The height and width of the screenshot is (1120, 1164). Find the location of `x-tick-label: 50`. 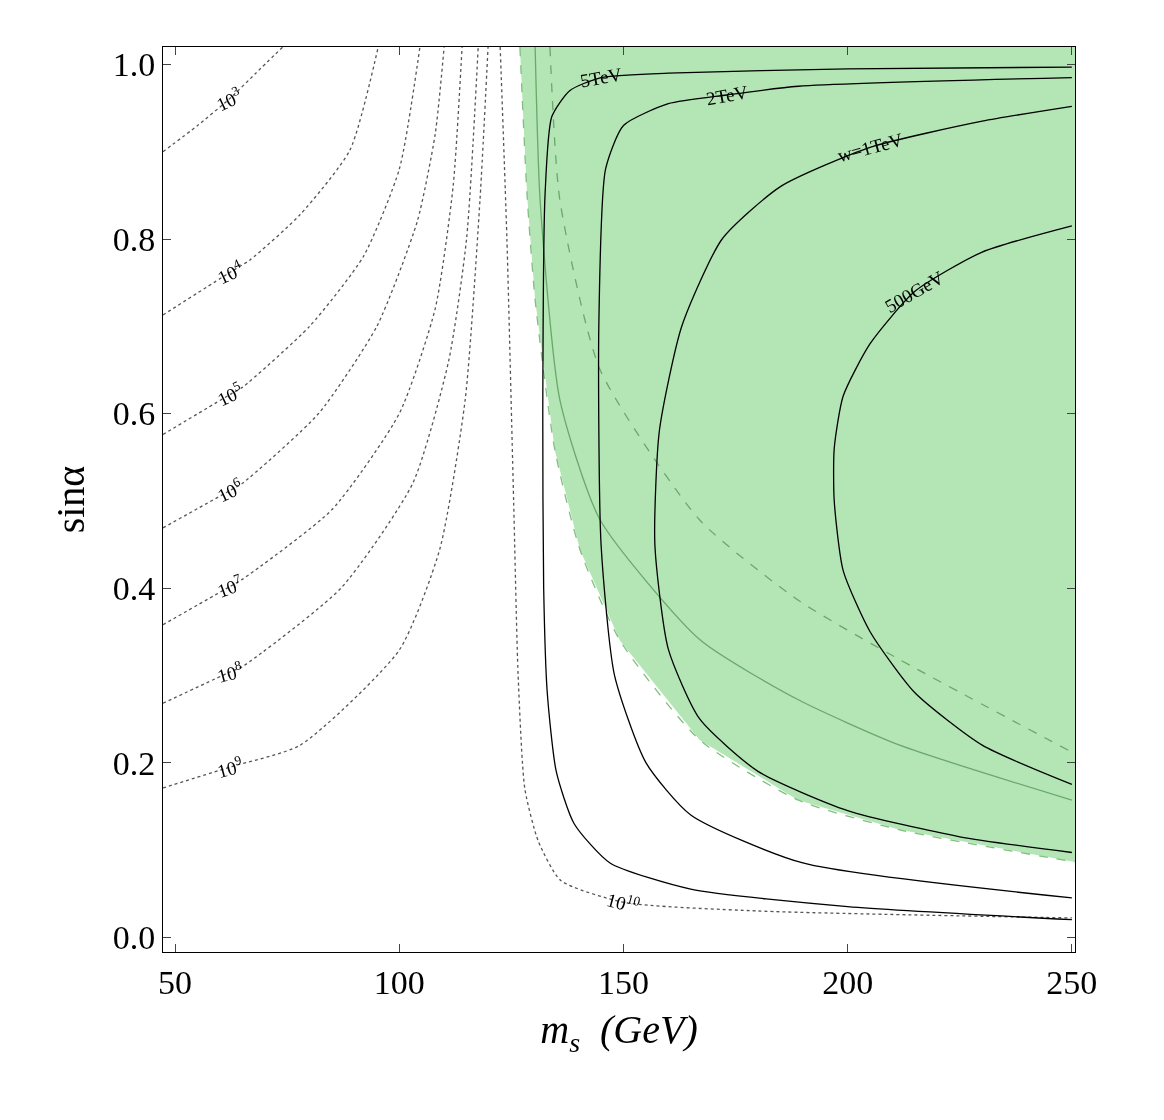

x-tick-label: 50 is located at coordinates (175, 982).